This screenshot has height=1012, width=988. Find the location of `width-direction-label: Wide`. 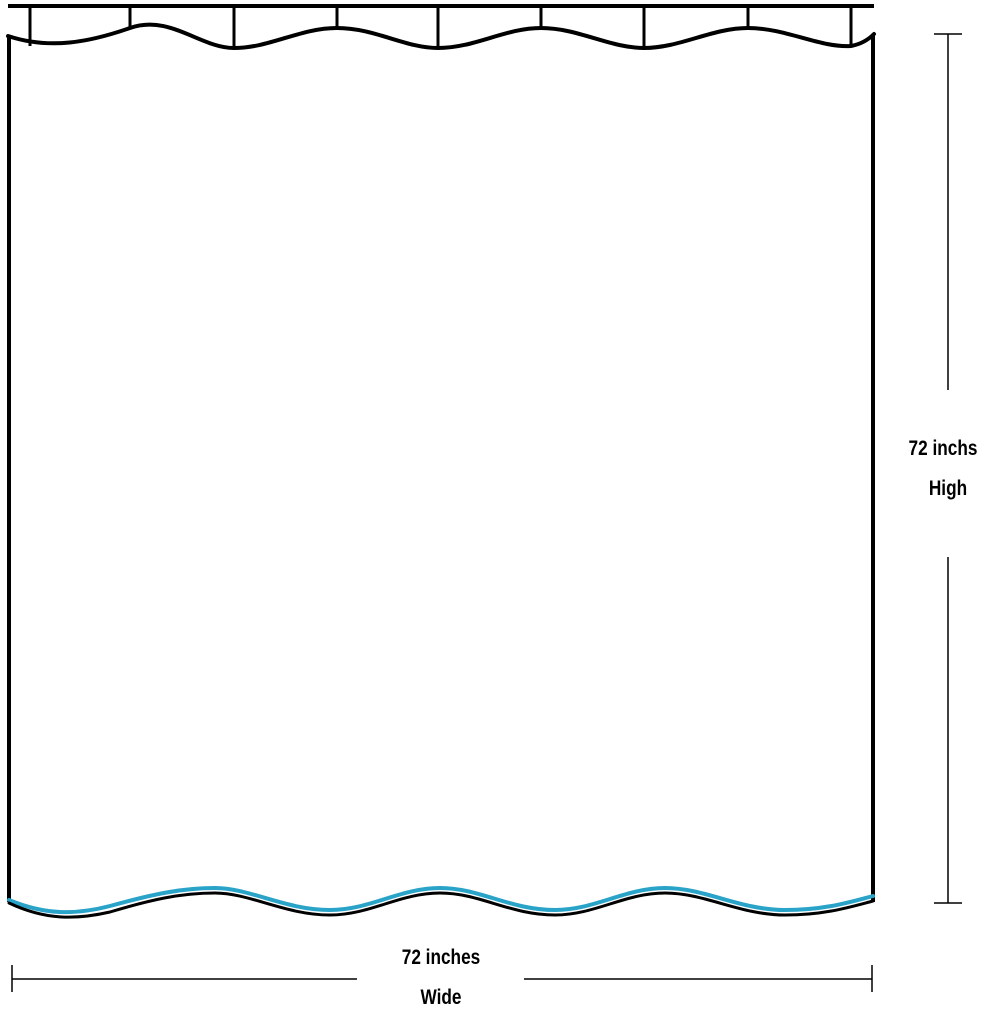

width-direction-label: Wide is located at coordinates (441, 997).